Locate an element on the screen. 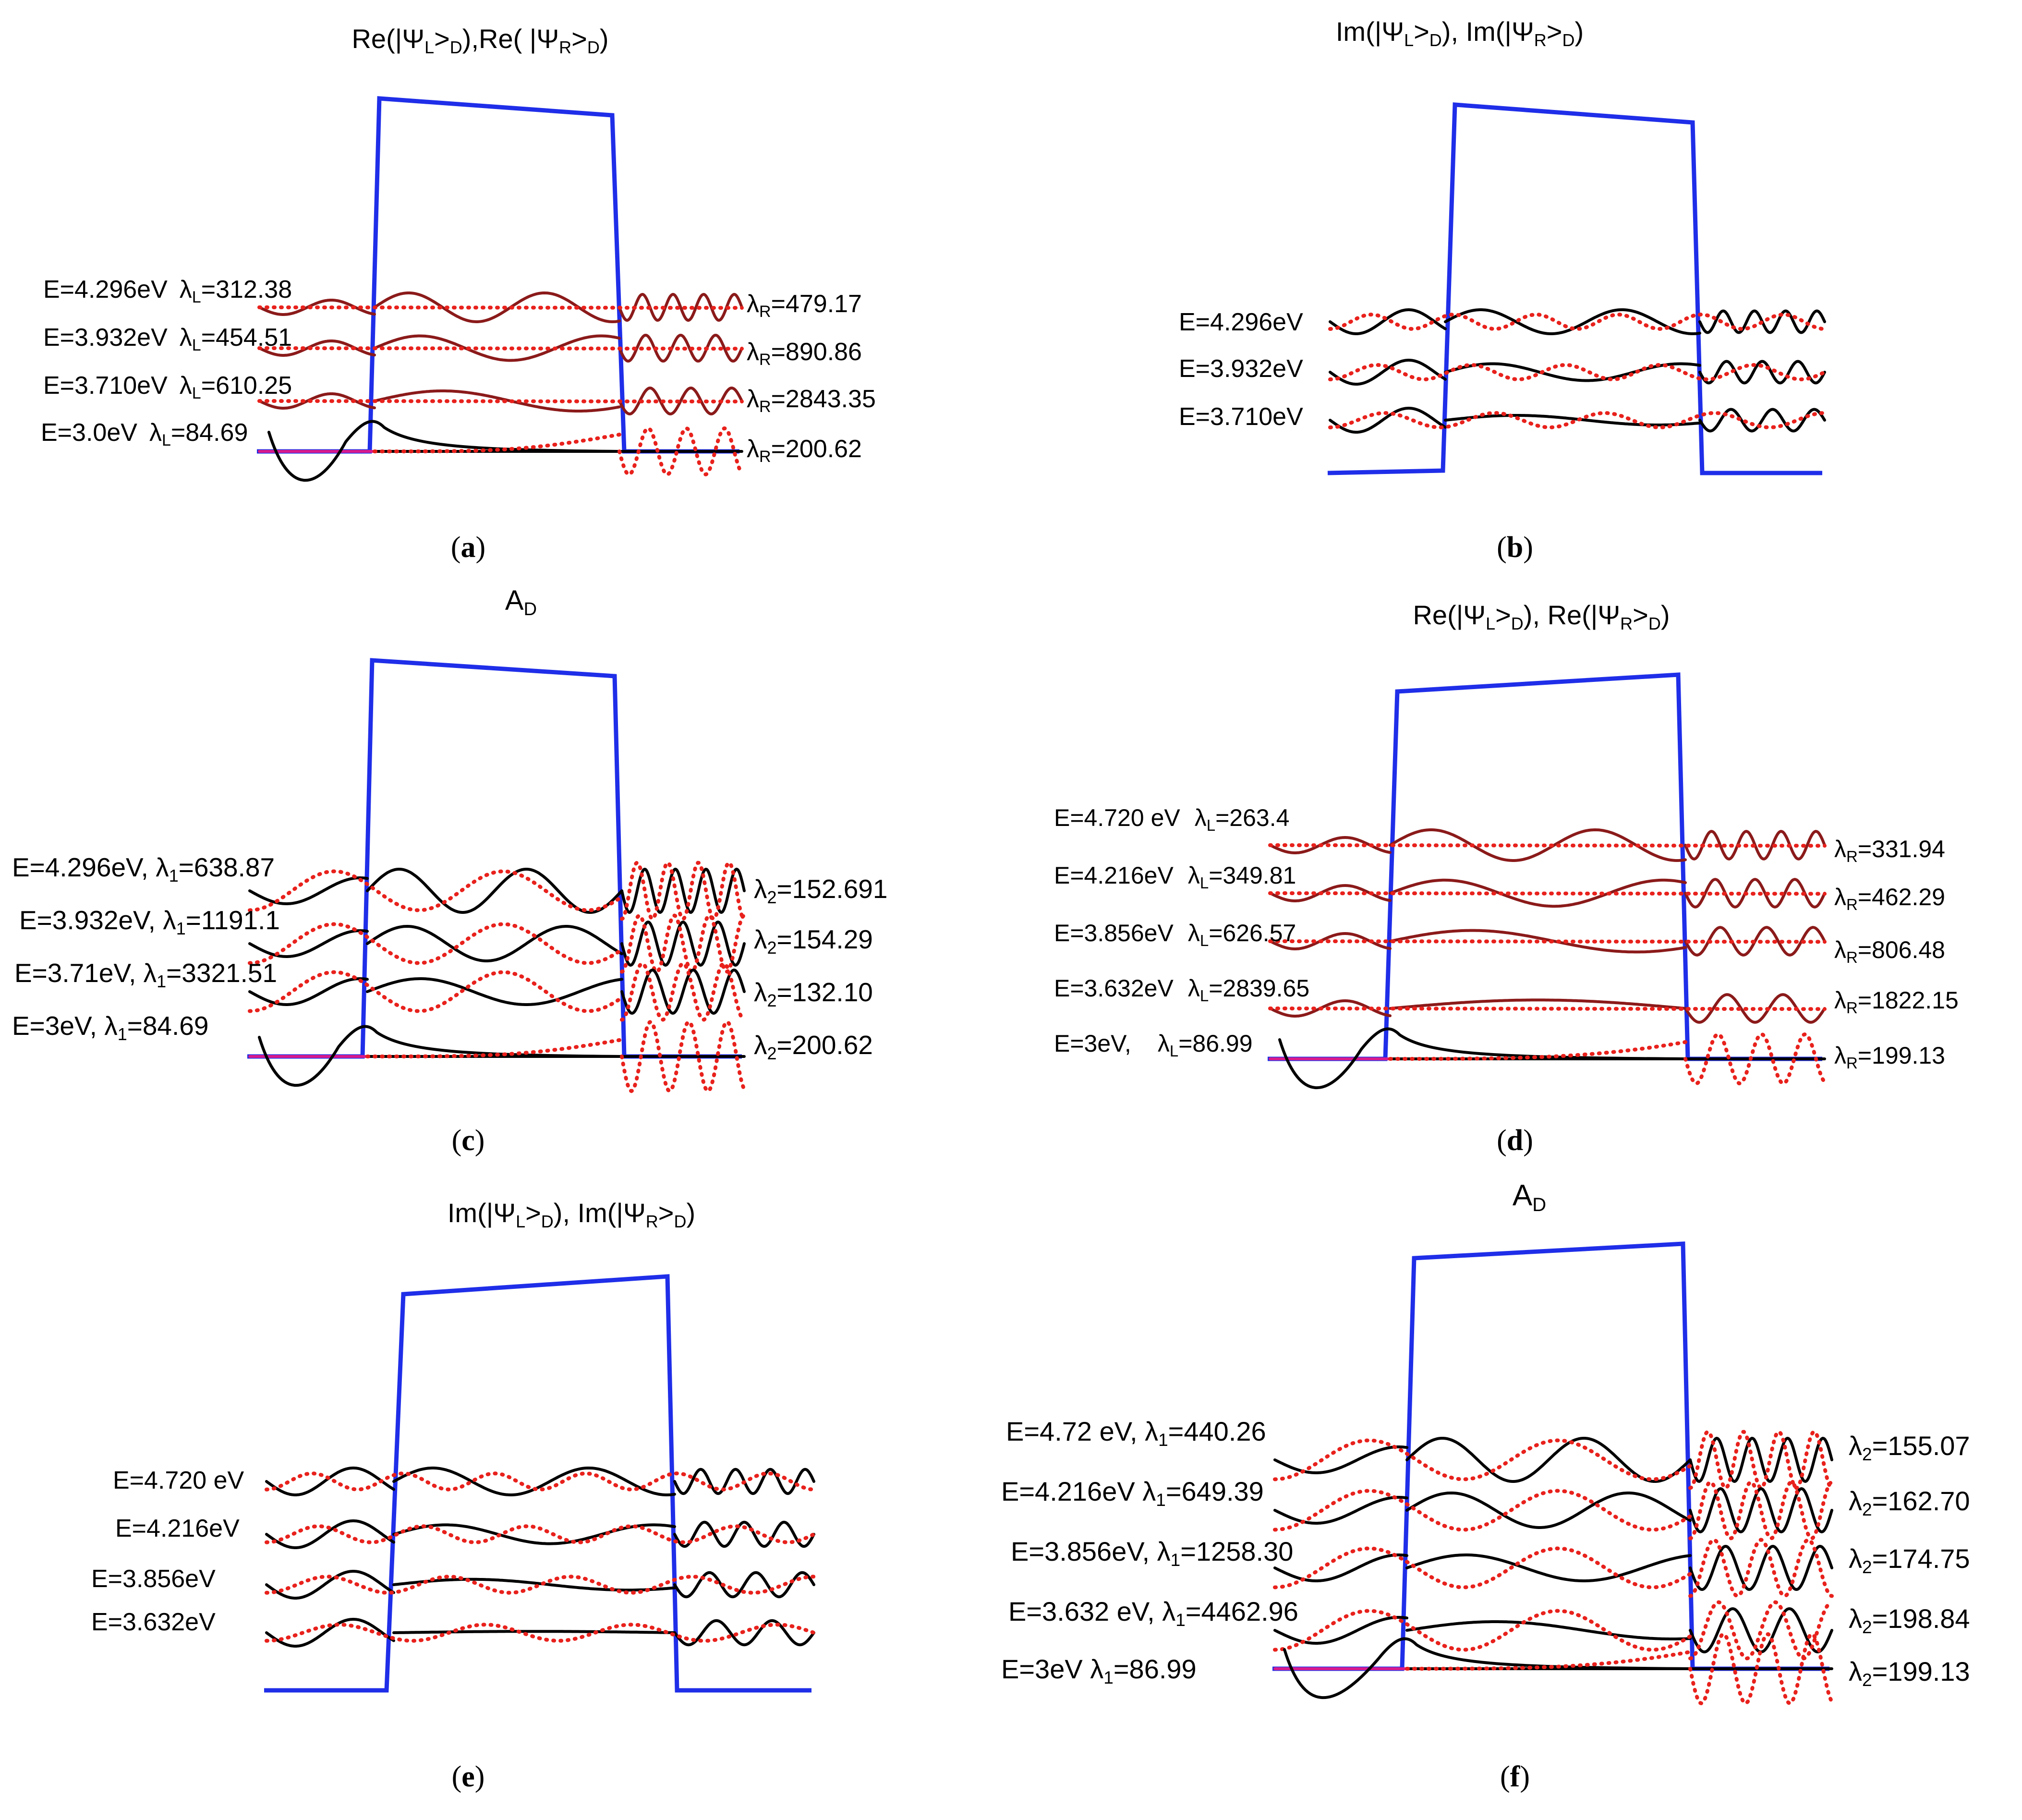 The image size is (2022, 1820). row-label: E=3eV, λL=86.99 is located at coordinates (1153, 1045).